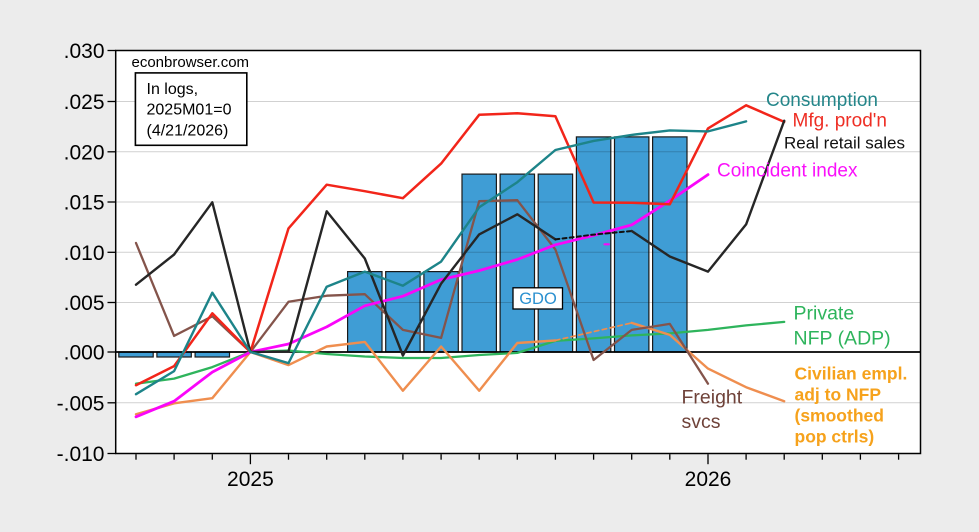 The image size is (979, 532). What do you see at coordinates (189, 110) in the screenshot?
I see `svg-text: 2025M01=0` at bounding box center [189, 110].